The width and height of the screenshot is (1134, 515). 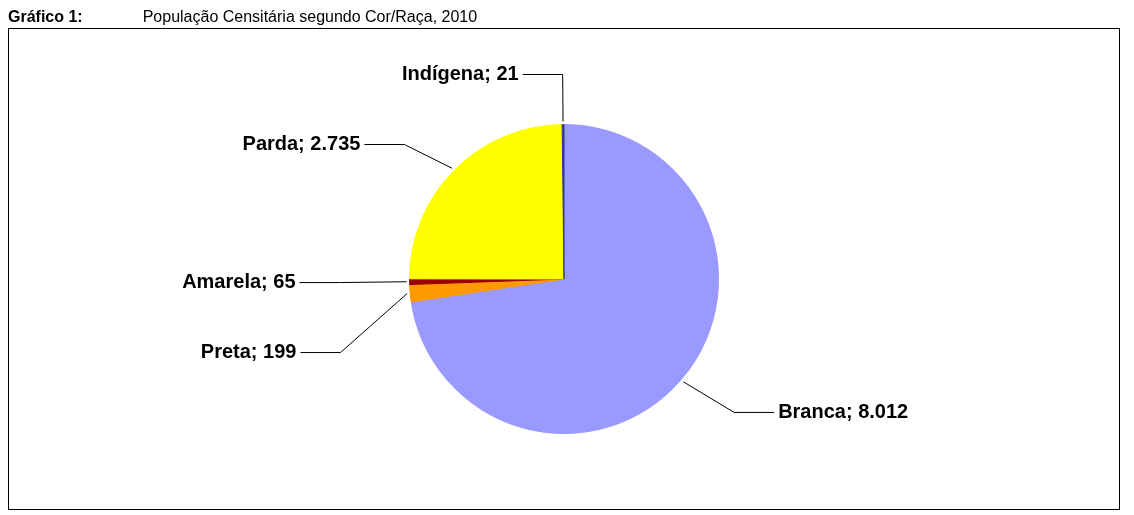 What do you see at coordinates (239, 281) in the screenshot?
I see `slice-label: Amarela; 65` at bounding box center [239, 281].